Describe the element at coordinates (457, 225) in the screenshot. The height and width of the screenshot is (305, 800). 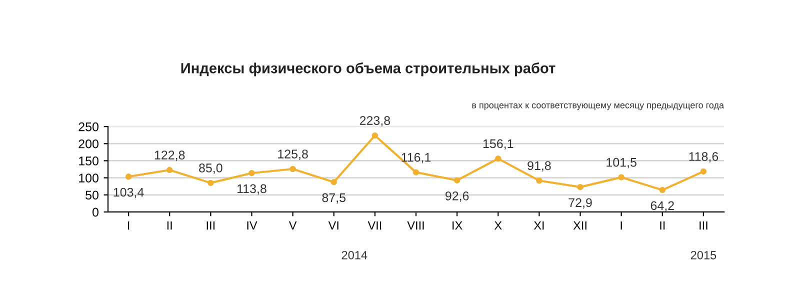
I see `x-tick-label: IX` at that location.